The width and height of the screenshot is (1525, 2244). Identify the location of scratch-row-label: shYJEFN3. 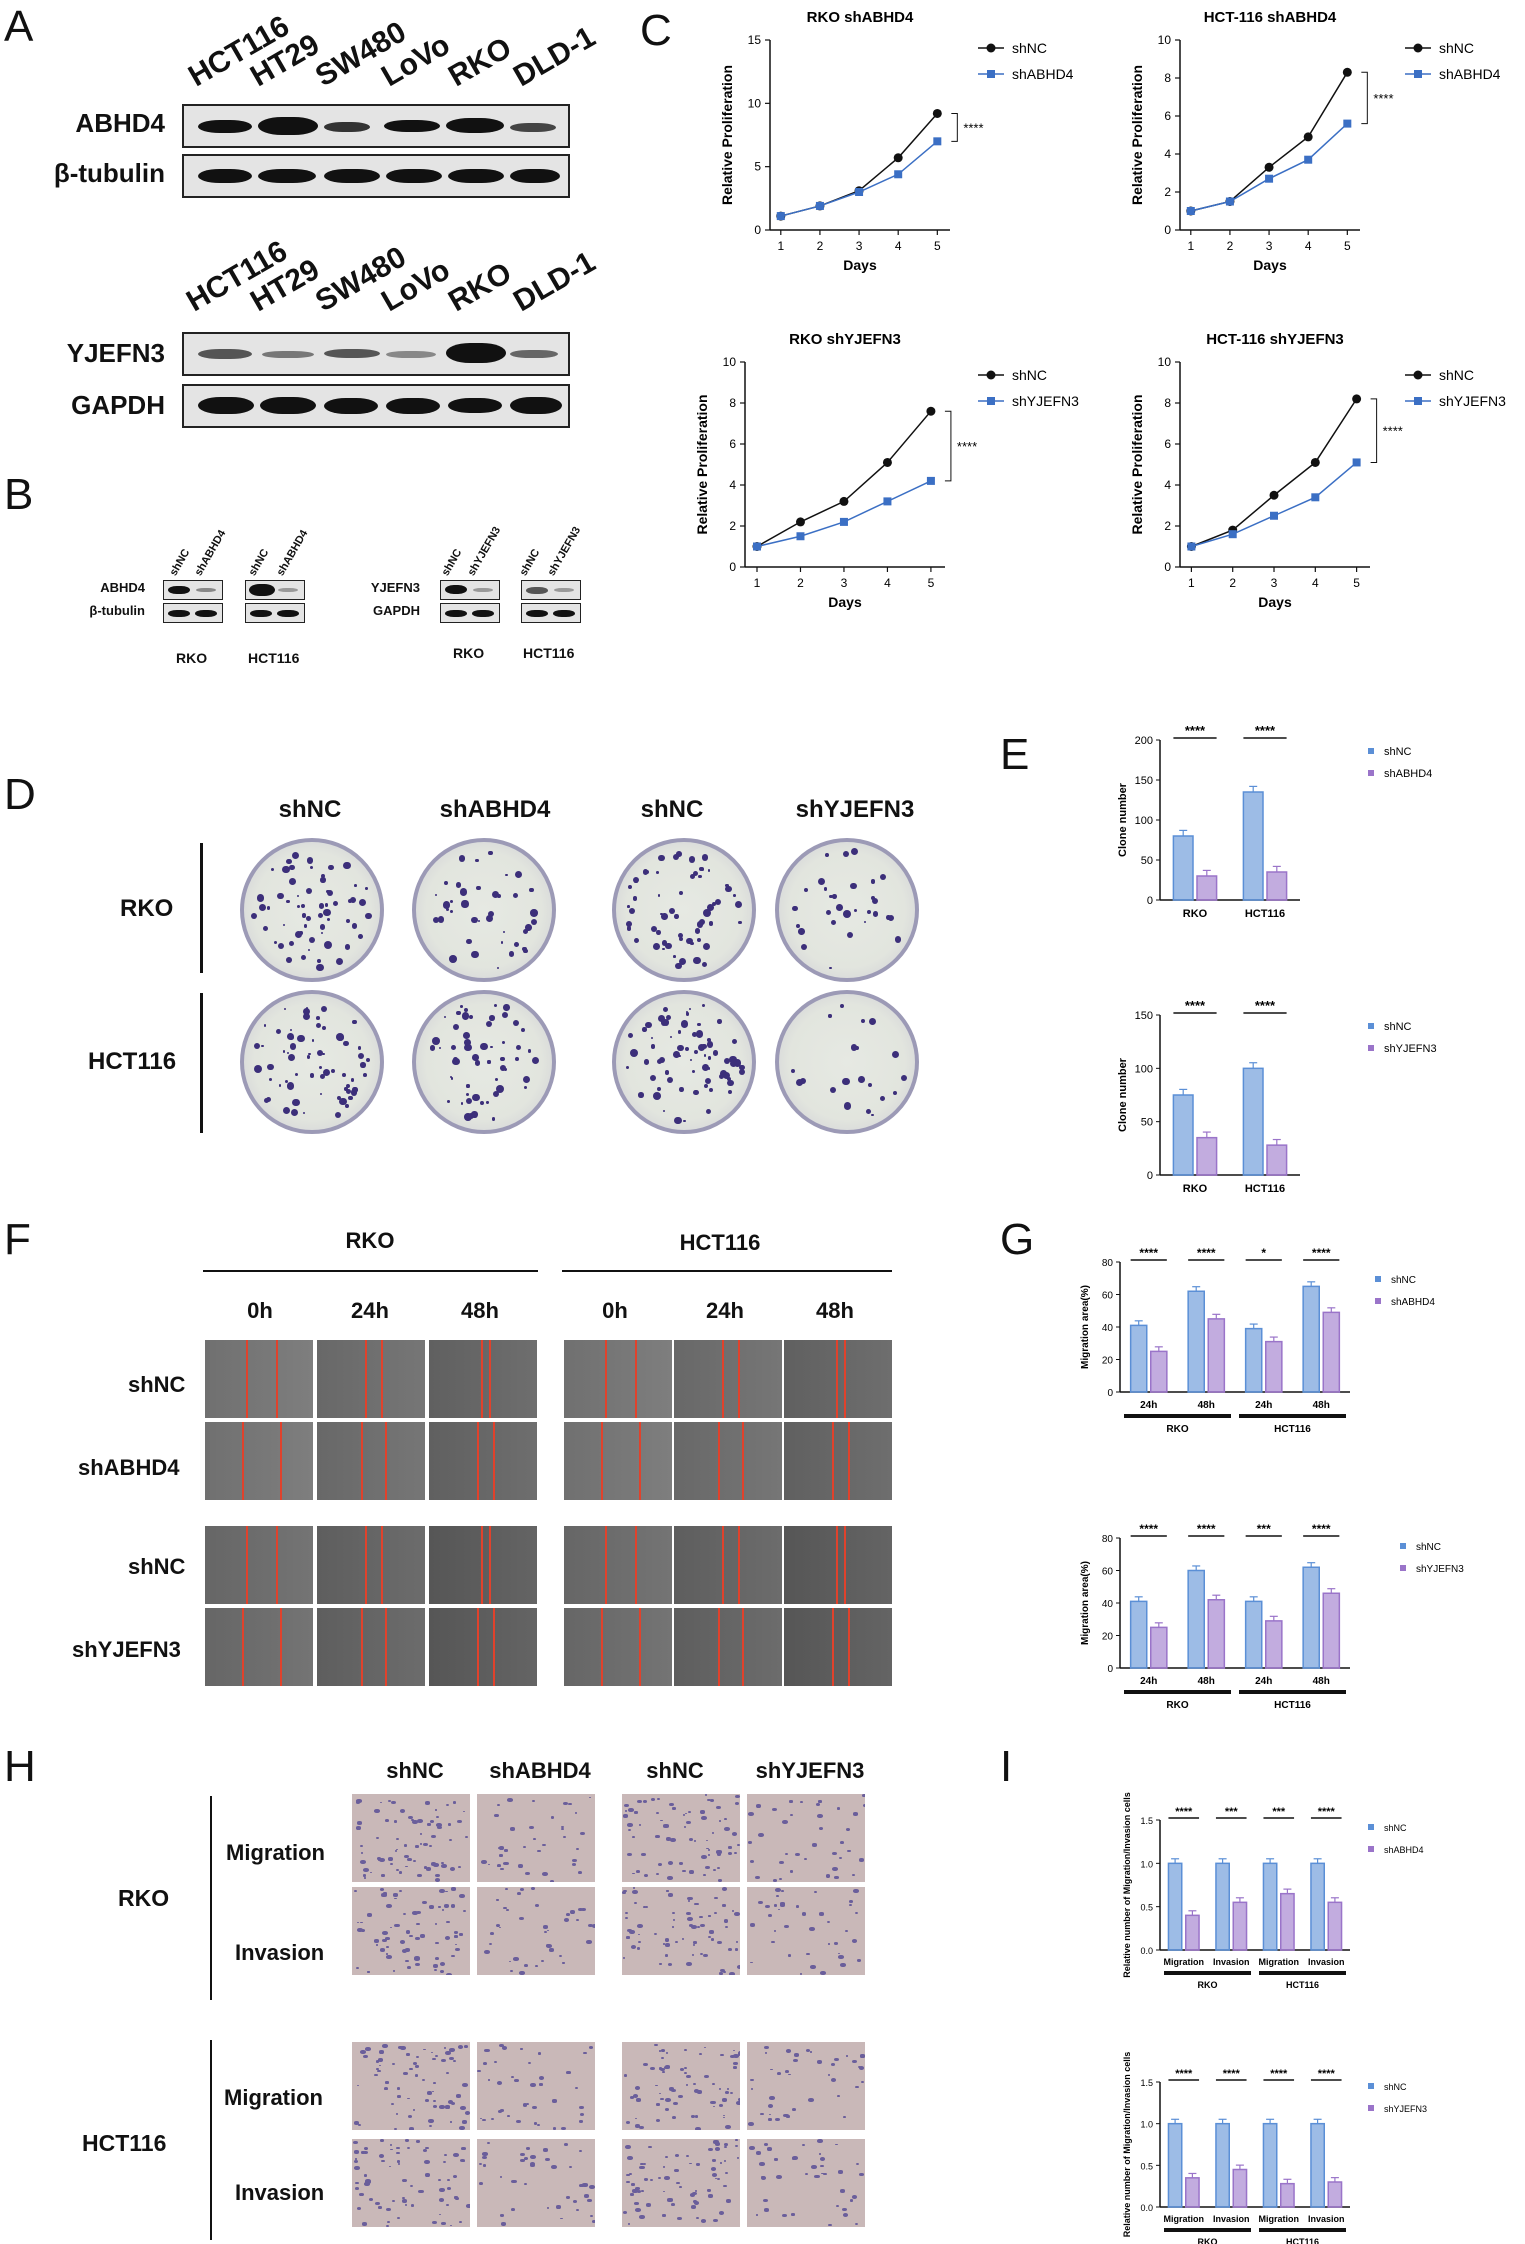
(126, 1649).